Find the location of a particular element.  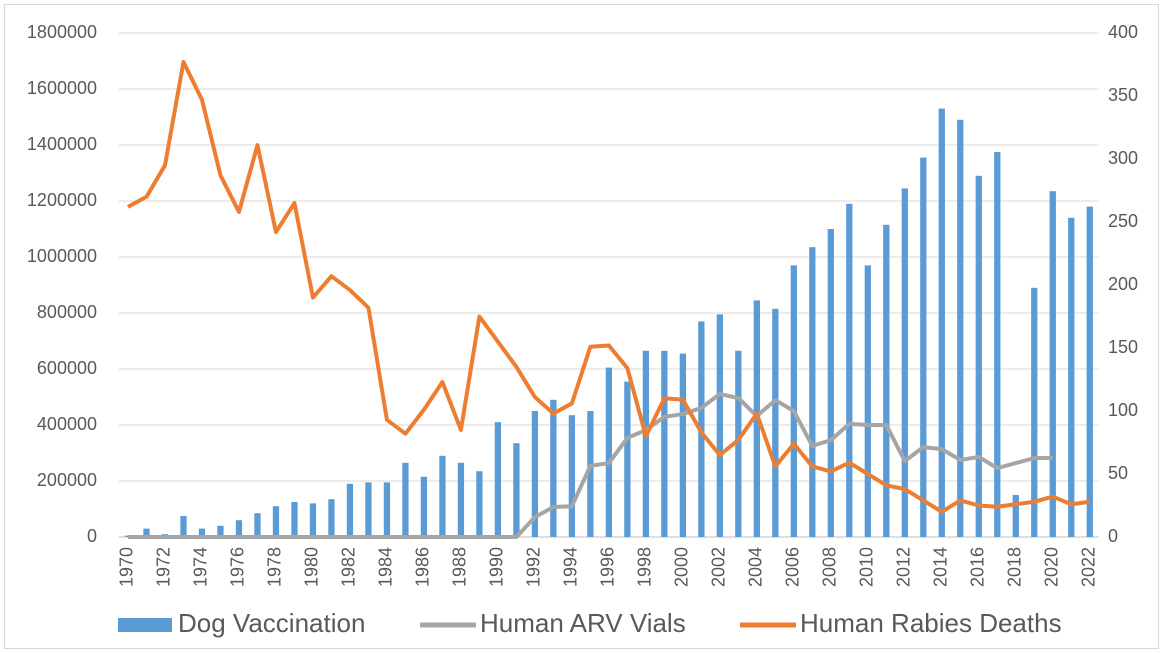

y-tick-label: 1400000 is located at coordinates (62, 144).